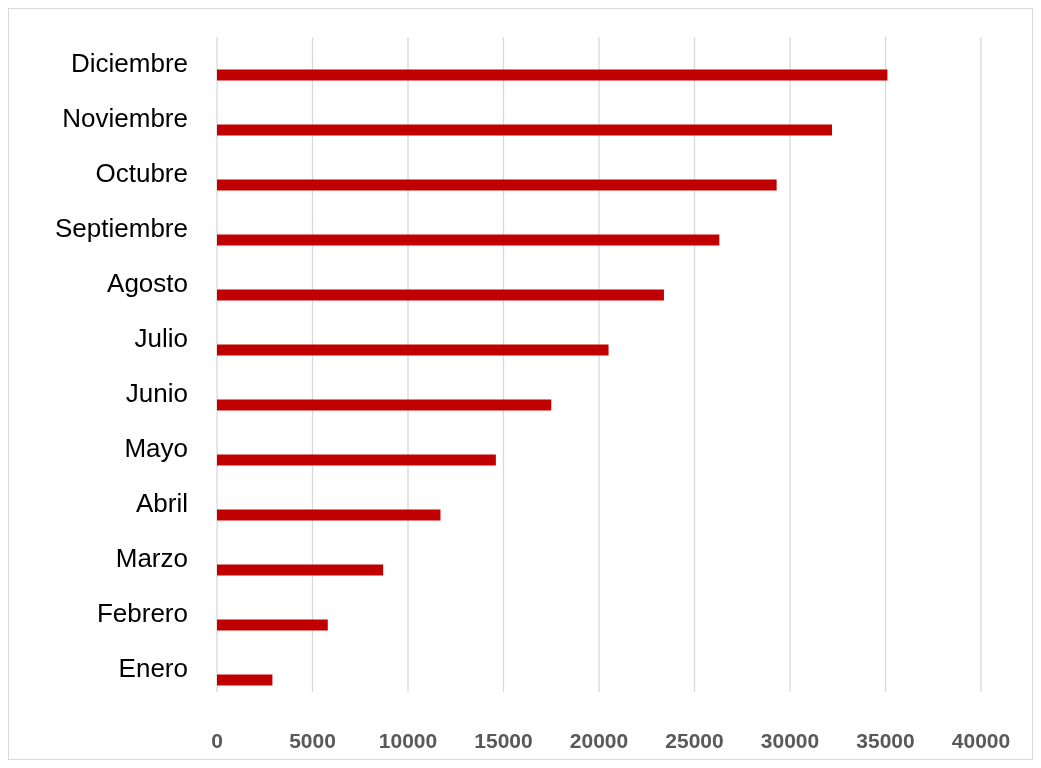 This screenshot has width=1041, height=768. Describe the element at coordinates (599, 740) in the screenshot. I see `x-tick-label: 20000` at that location.